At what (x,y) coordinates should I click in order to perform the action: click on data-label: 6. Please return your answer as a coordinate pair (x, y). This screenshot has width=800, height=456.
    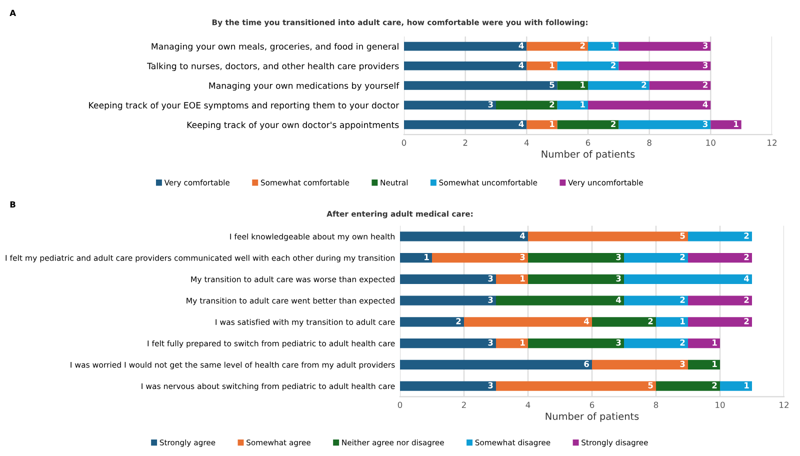
    Looking at the image, I should click on (586, 364).